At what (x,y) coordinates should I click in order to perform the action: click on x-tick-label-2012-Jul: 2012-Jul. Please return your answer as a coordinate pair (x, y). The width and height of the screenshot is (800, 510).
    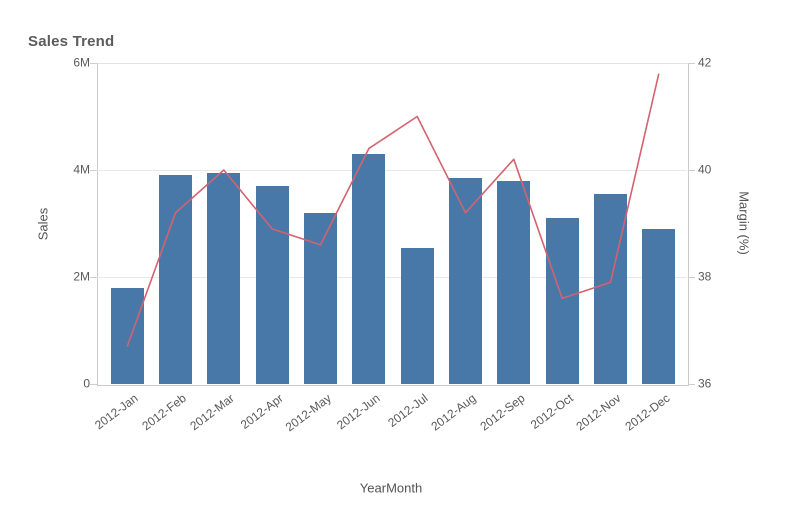
    Looking at the image, I should click on (408, 410).